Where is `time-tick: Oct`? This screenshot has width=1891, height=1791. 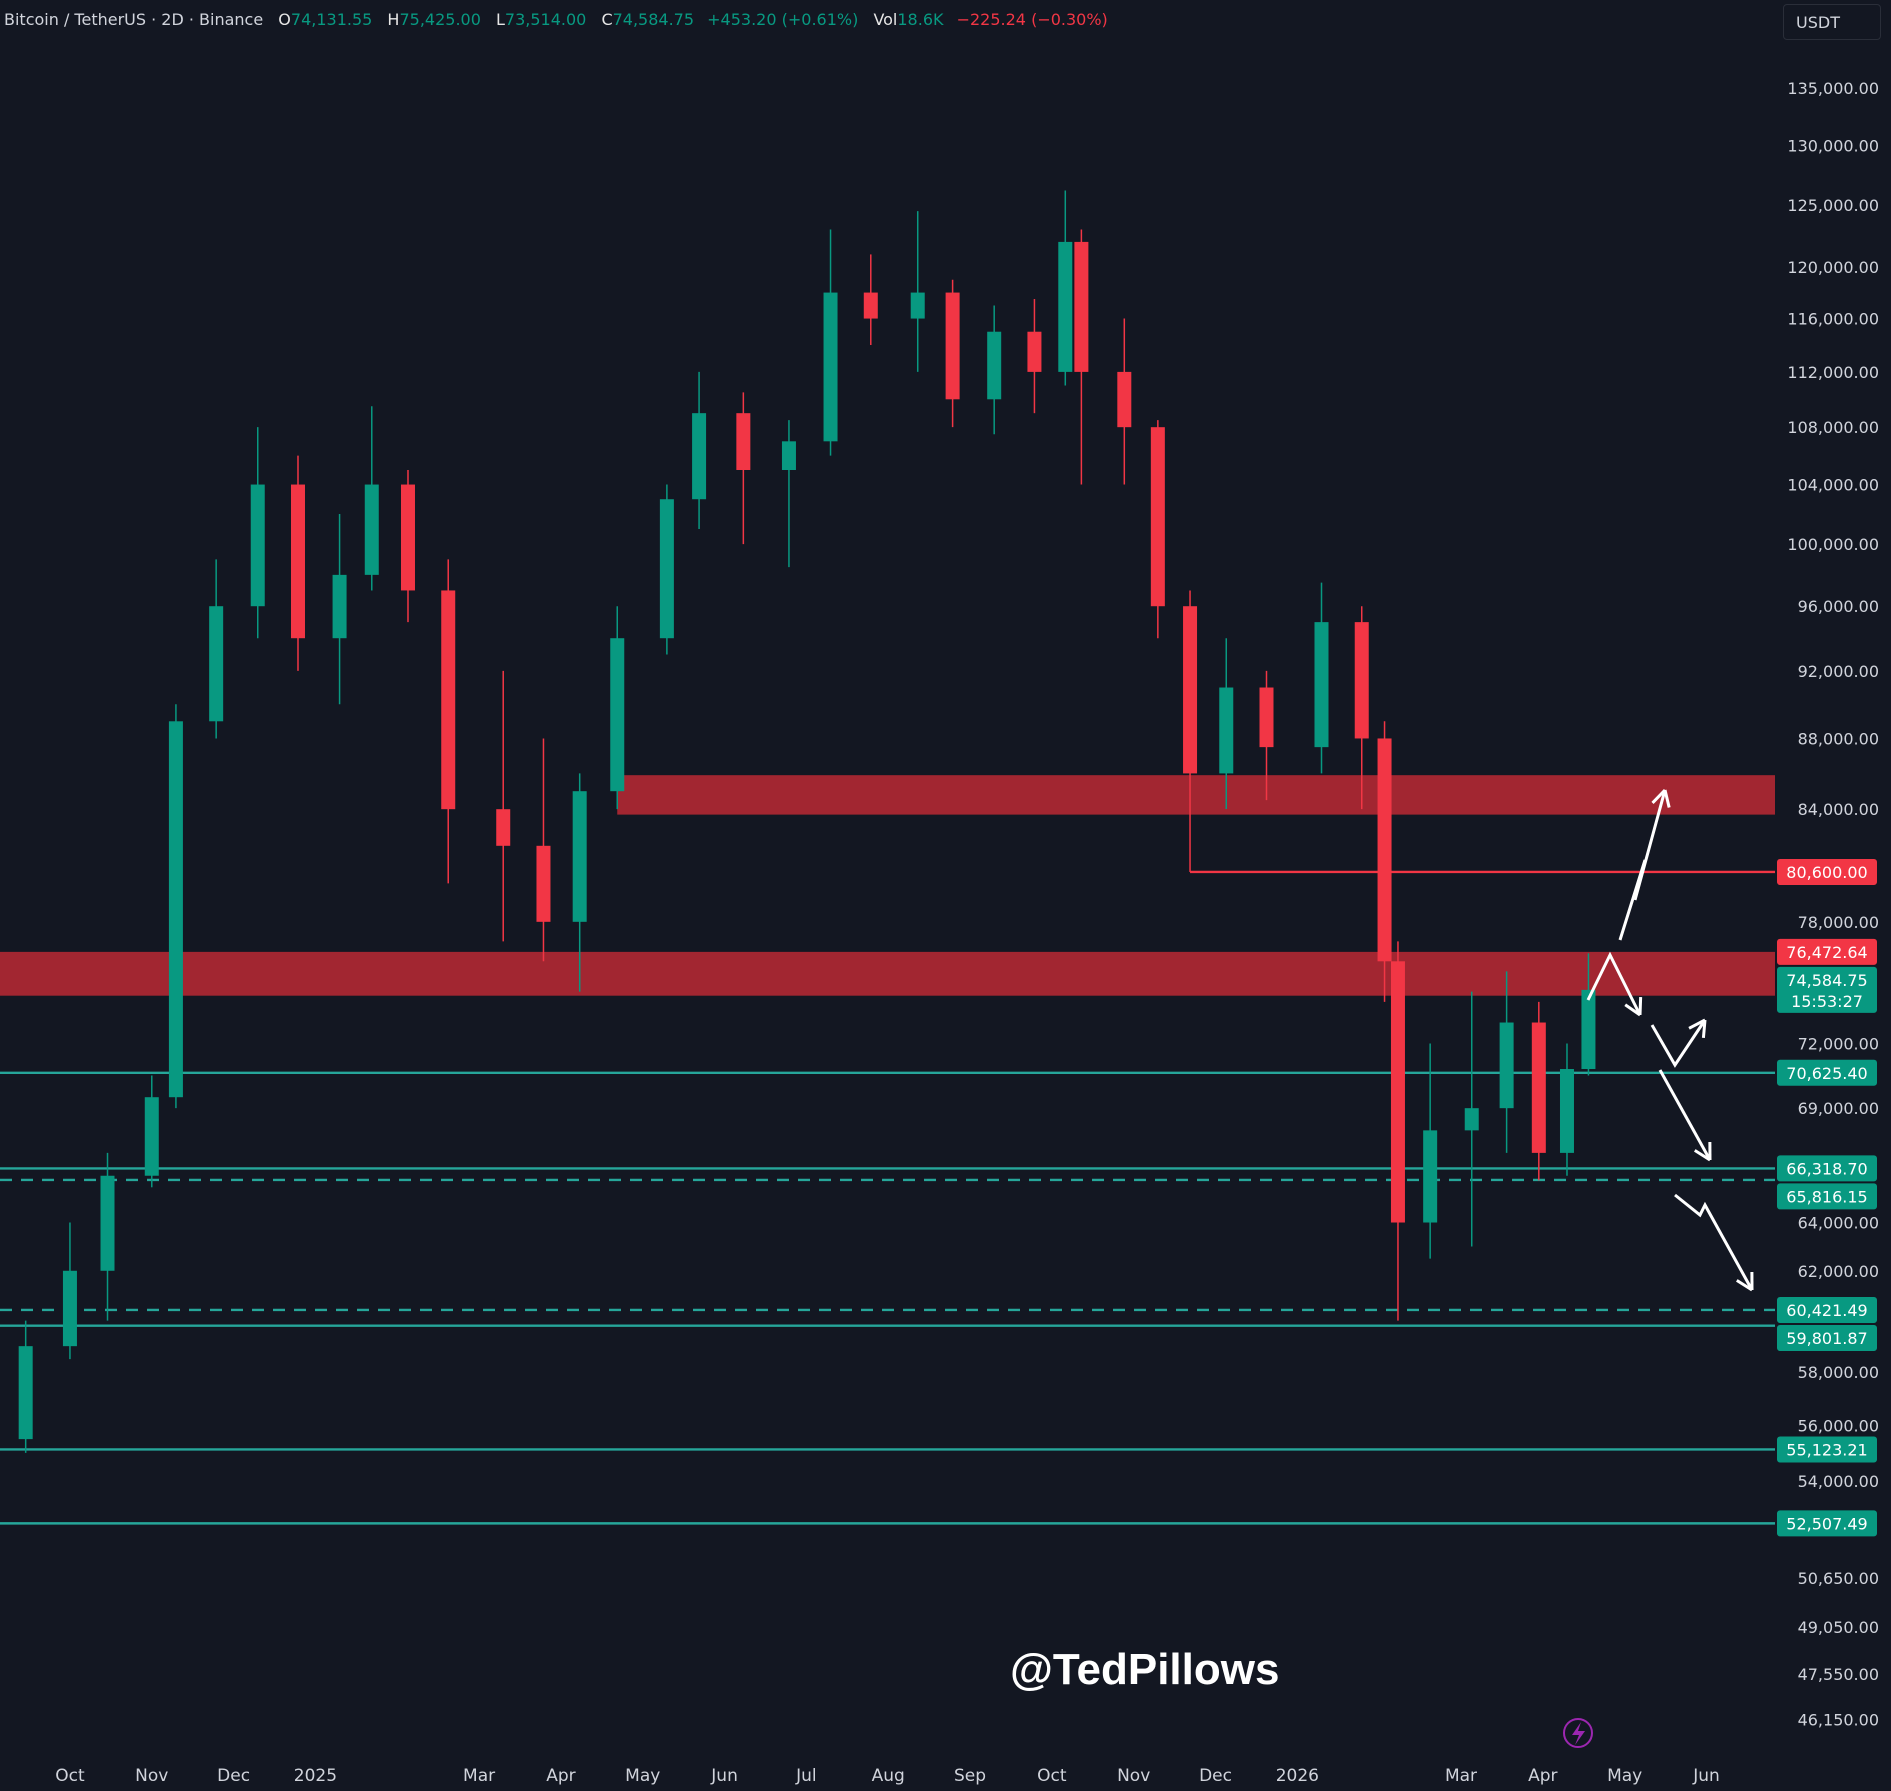
time-tick: Oct is located at coordinates (1052, 1776).